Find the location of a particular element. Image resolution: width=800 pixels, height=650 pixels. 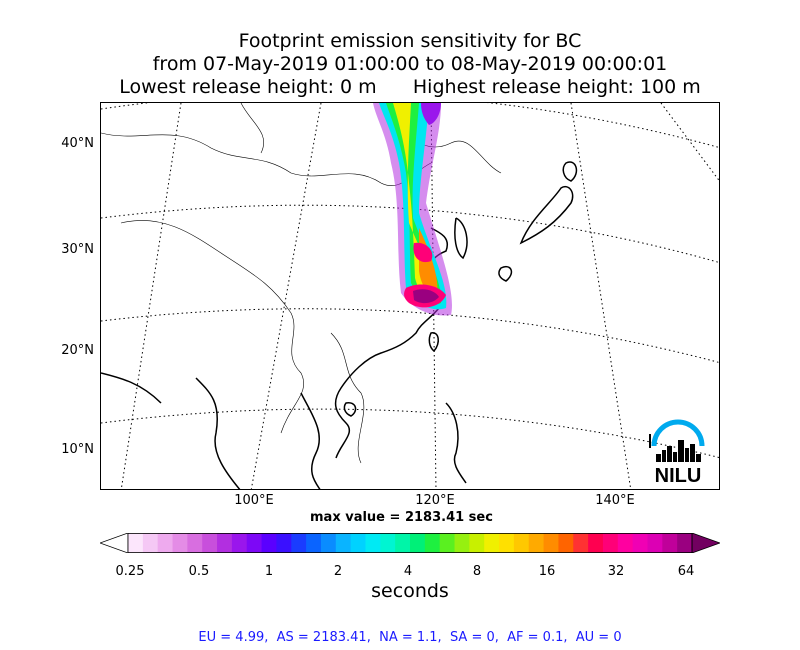

lat-label-10n: 10°N is located at coordinates (77, 449).